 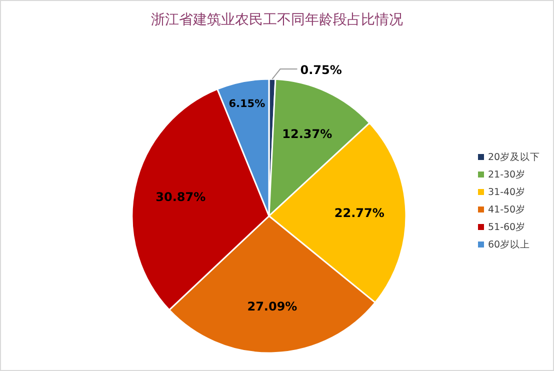 I want to click on legend-label: 20岁及以下, so click(x=514, y=157).